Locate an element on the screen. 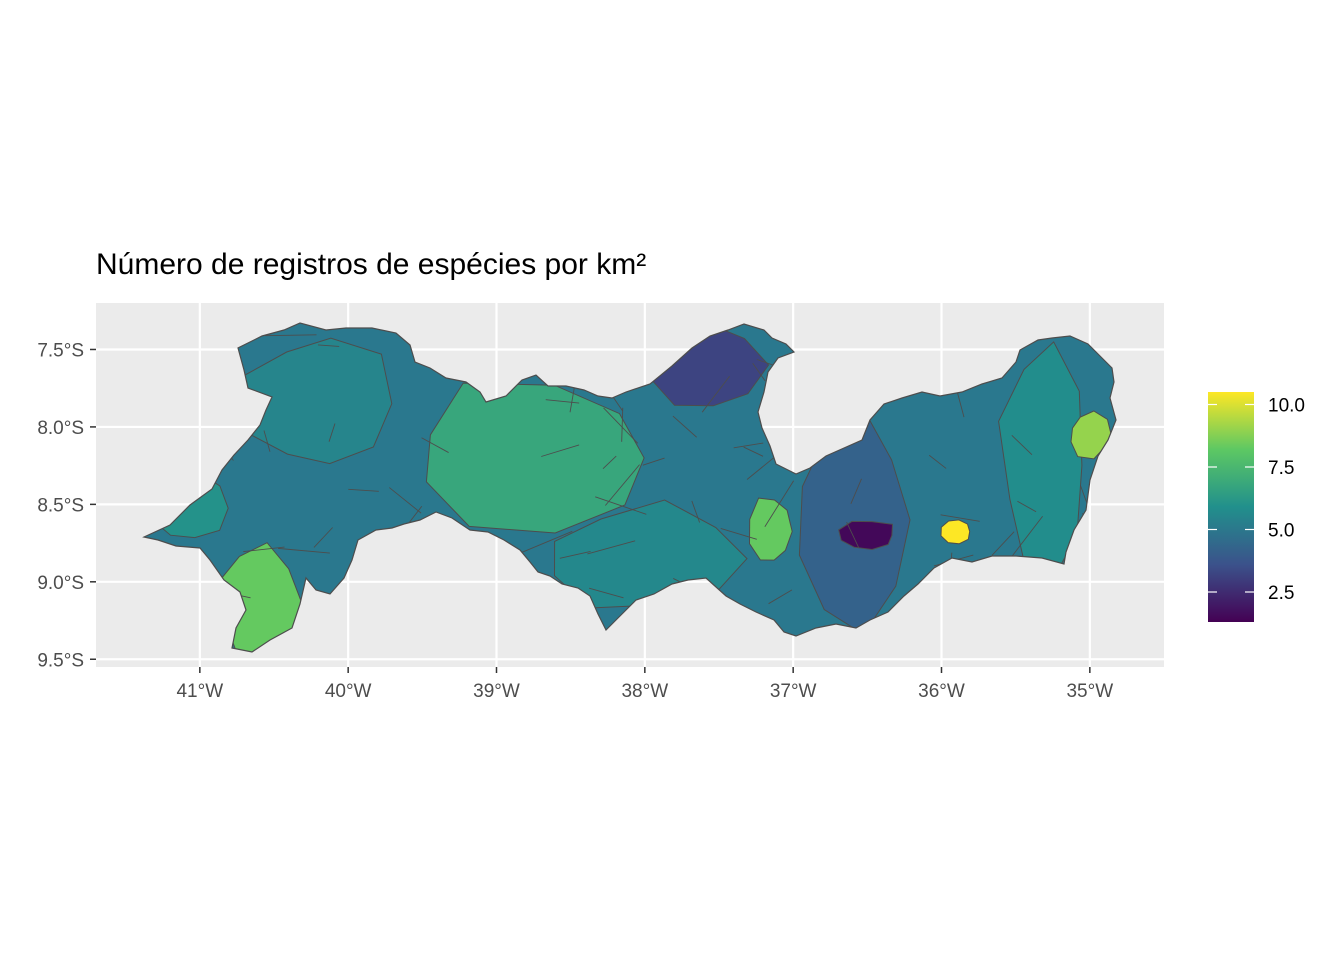 This screenshot has height=960, width=1344. legend-tick-label: 7.5 is located at coordinates (1281, 468).